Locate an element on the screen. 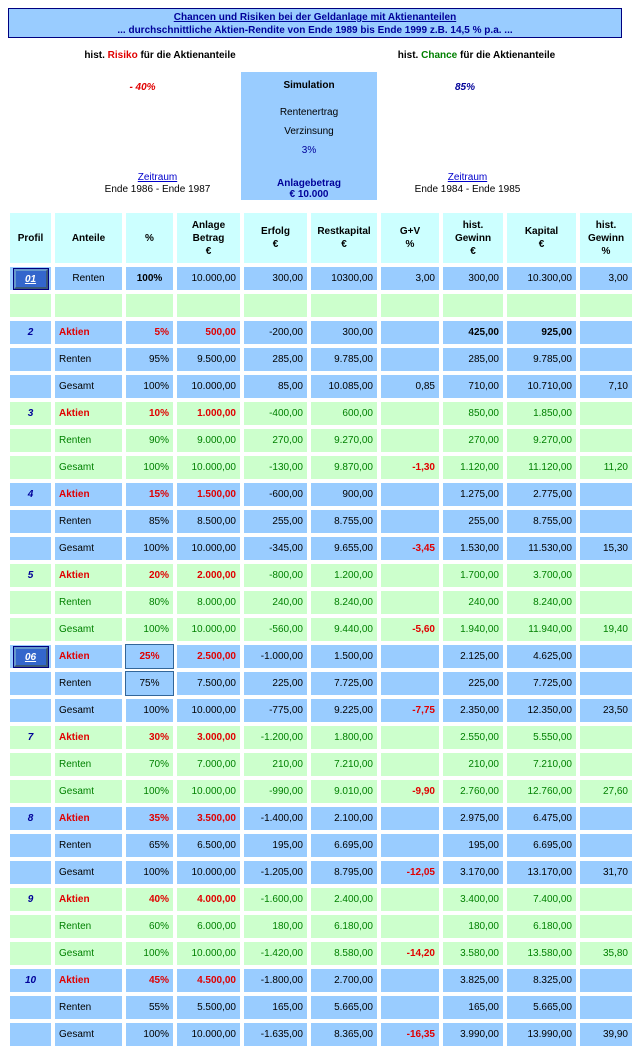 The image size is (633, 1060). erfolg-cell: -775,00 is located at coordinates (275, 710).